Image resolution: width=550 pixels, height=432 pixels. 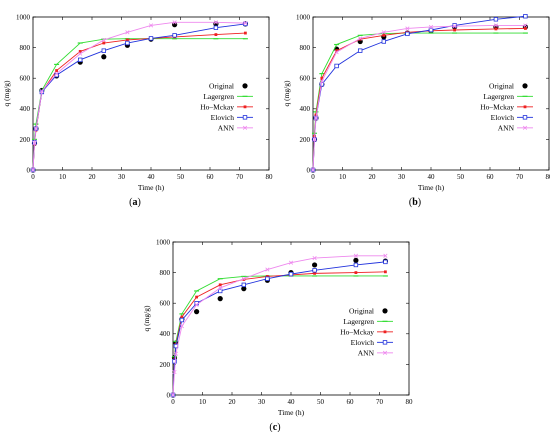 What do you see at coordinates (25, 48) in the screenshot?
I see `y-tick-label: 800` at bounding box center [25, 48].